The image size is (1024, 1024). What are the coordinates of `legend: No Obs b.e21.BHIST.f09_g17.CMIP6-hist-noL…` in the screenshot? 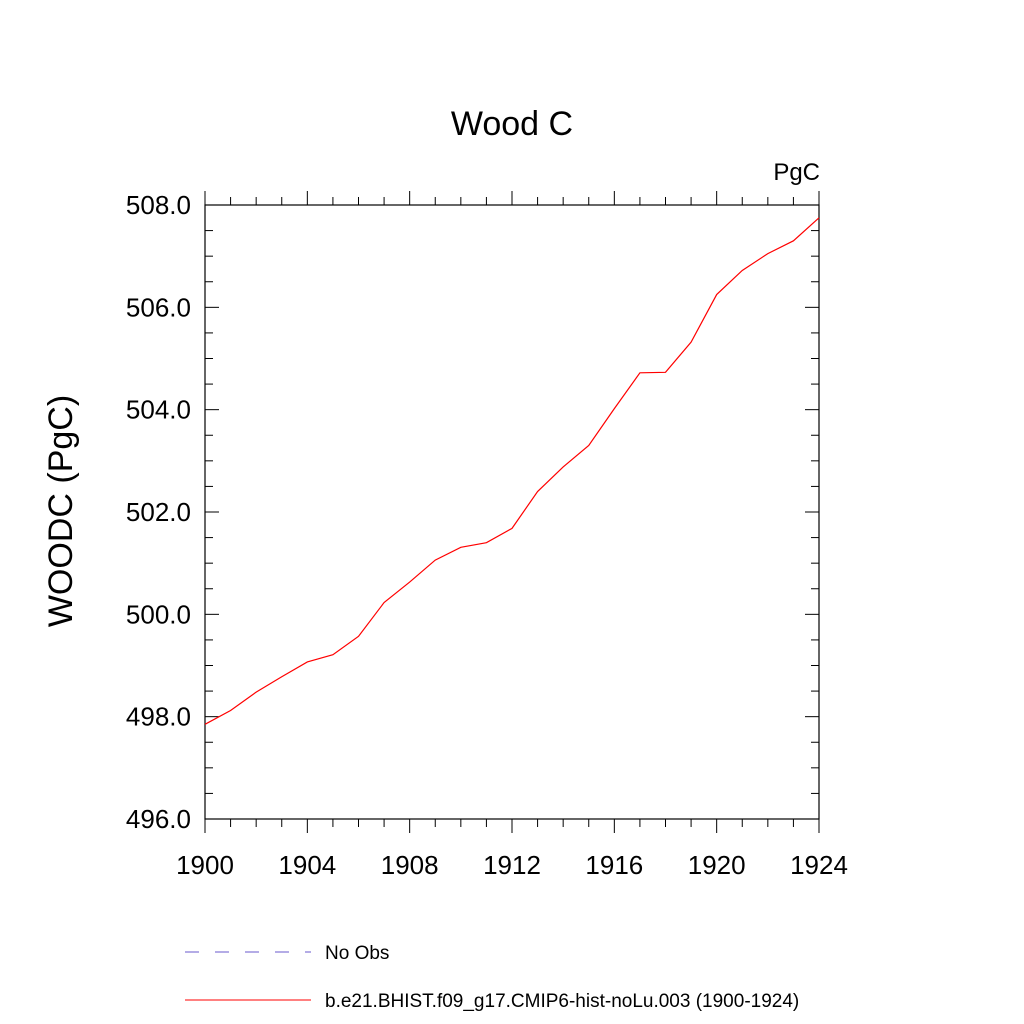 It's located at (492, 977).